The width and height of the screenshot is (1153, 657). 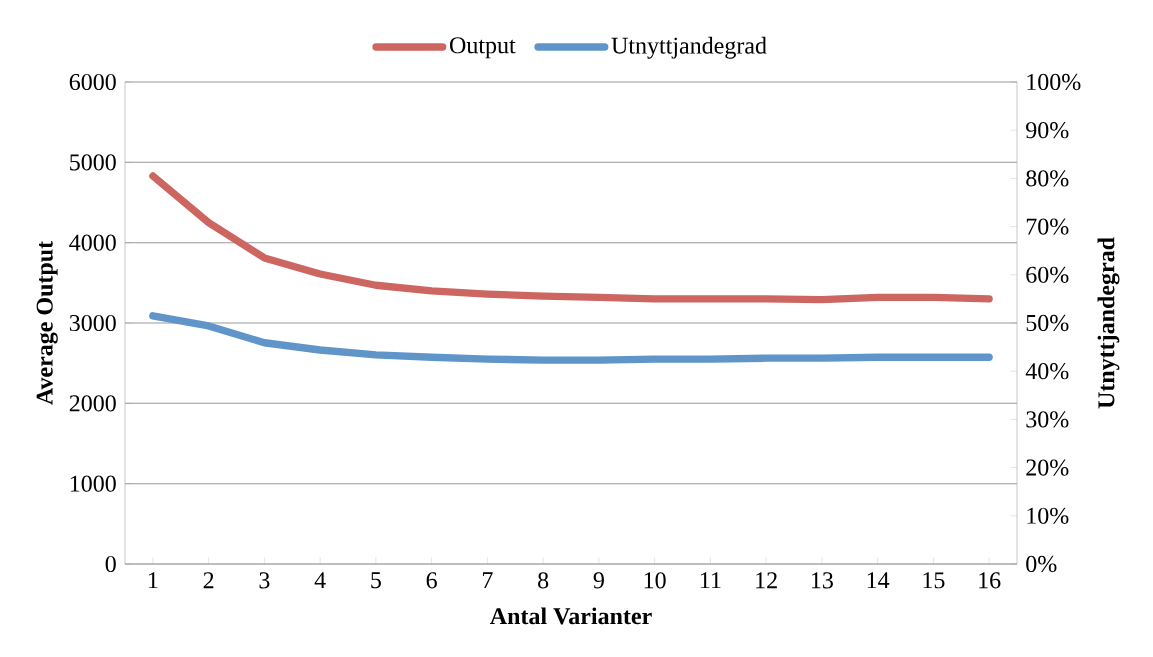 I want to click on y2-tick-label: 90%, so click(x=1047, y=130).